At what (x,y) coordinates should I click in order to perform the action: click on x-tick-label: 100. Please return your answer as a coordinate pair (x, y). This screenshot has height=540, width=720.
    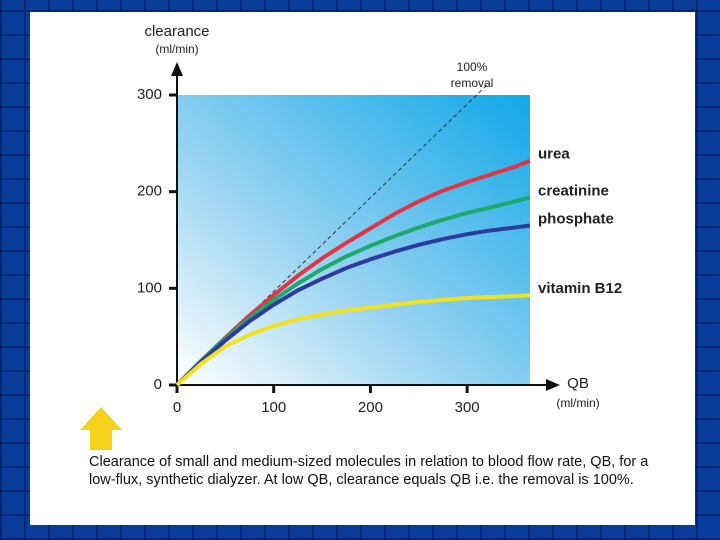
    Looking at the image, I should click on (273, 407).